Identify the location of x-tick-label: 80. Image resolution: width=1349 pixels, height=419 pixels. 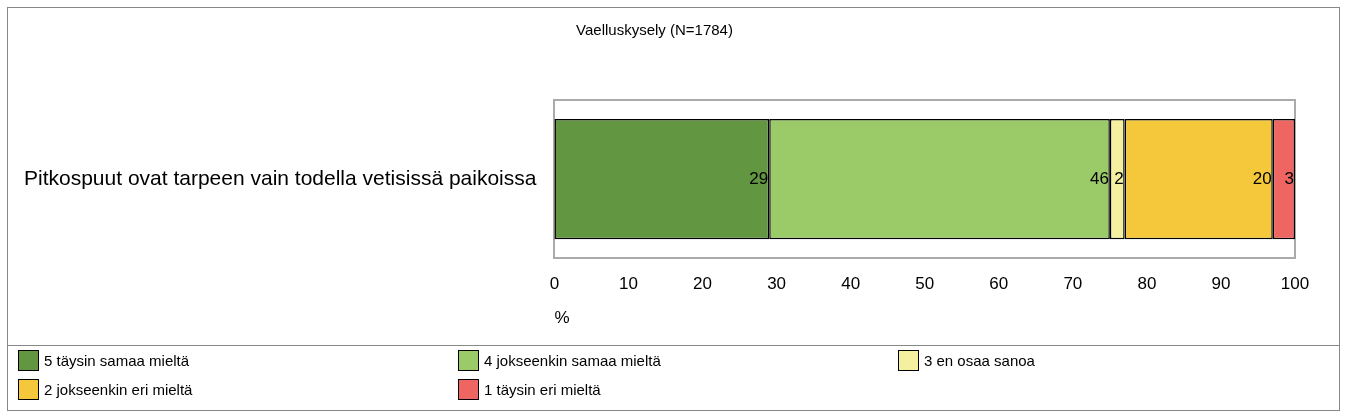
(1147, 284).